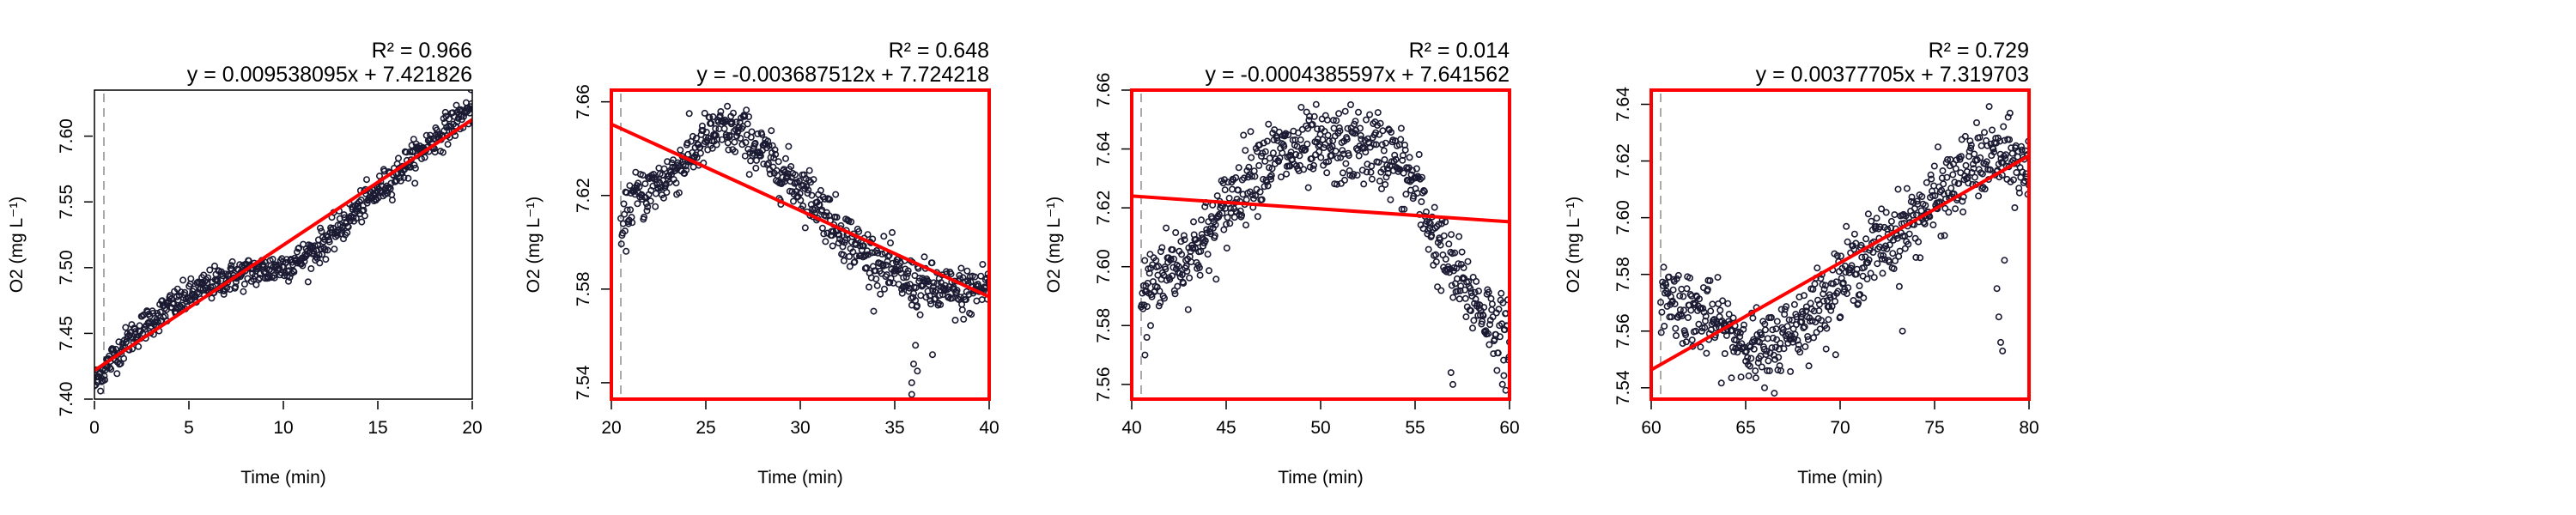  I want to click on x-tick-label: 10, so click(283, 428).